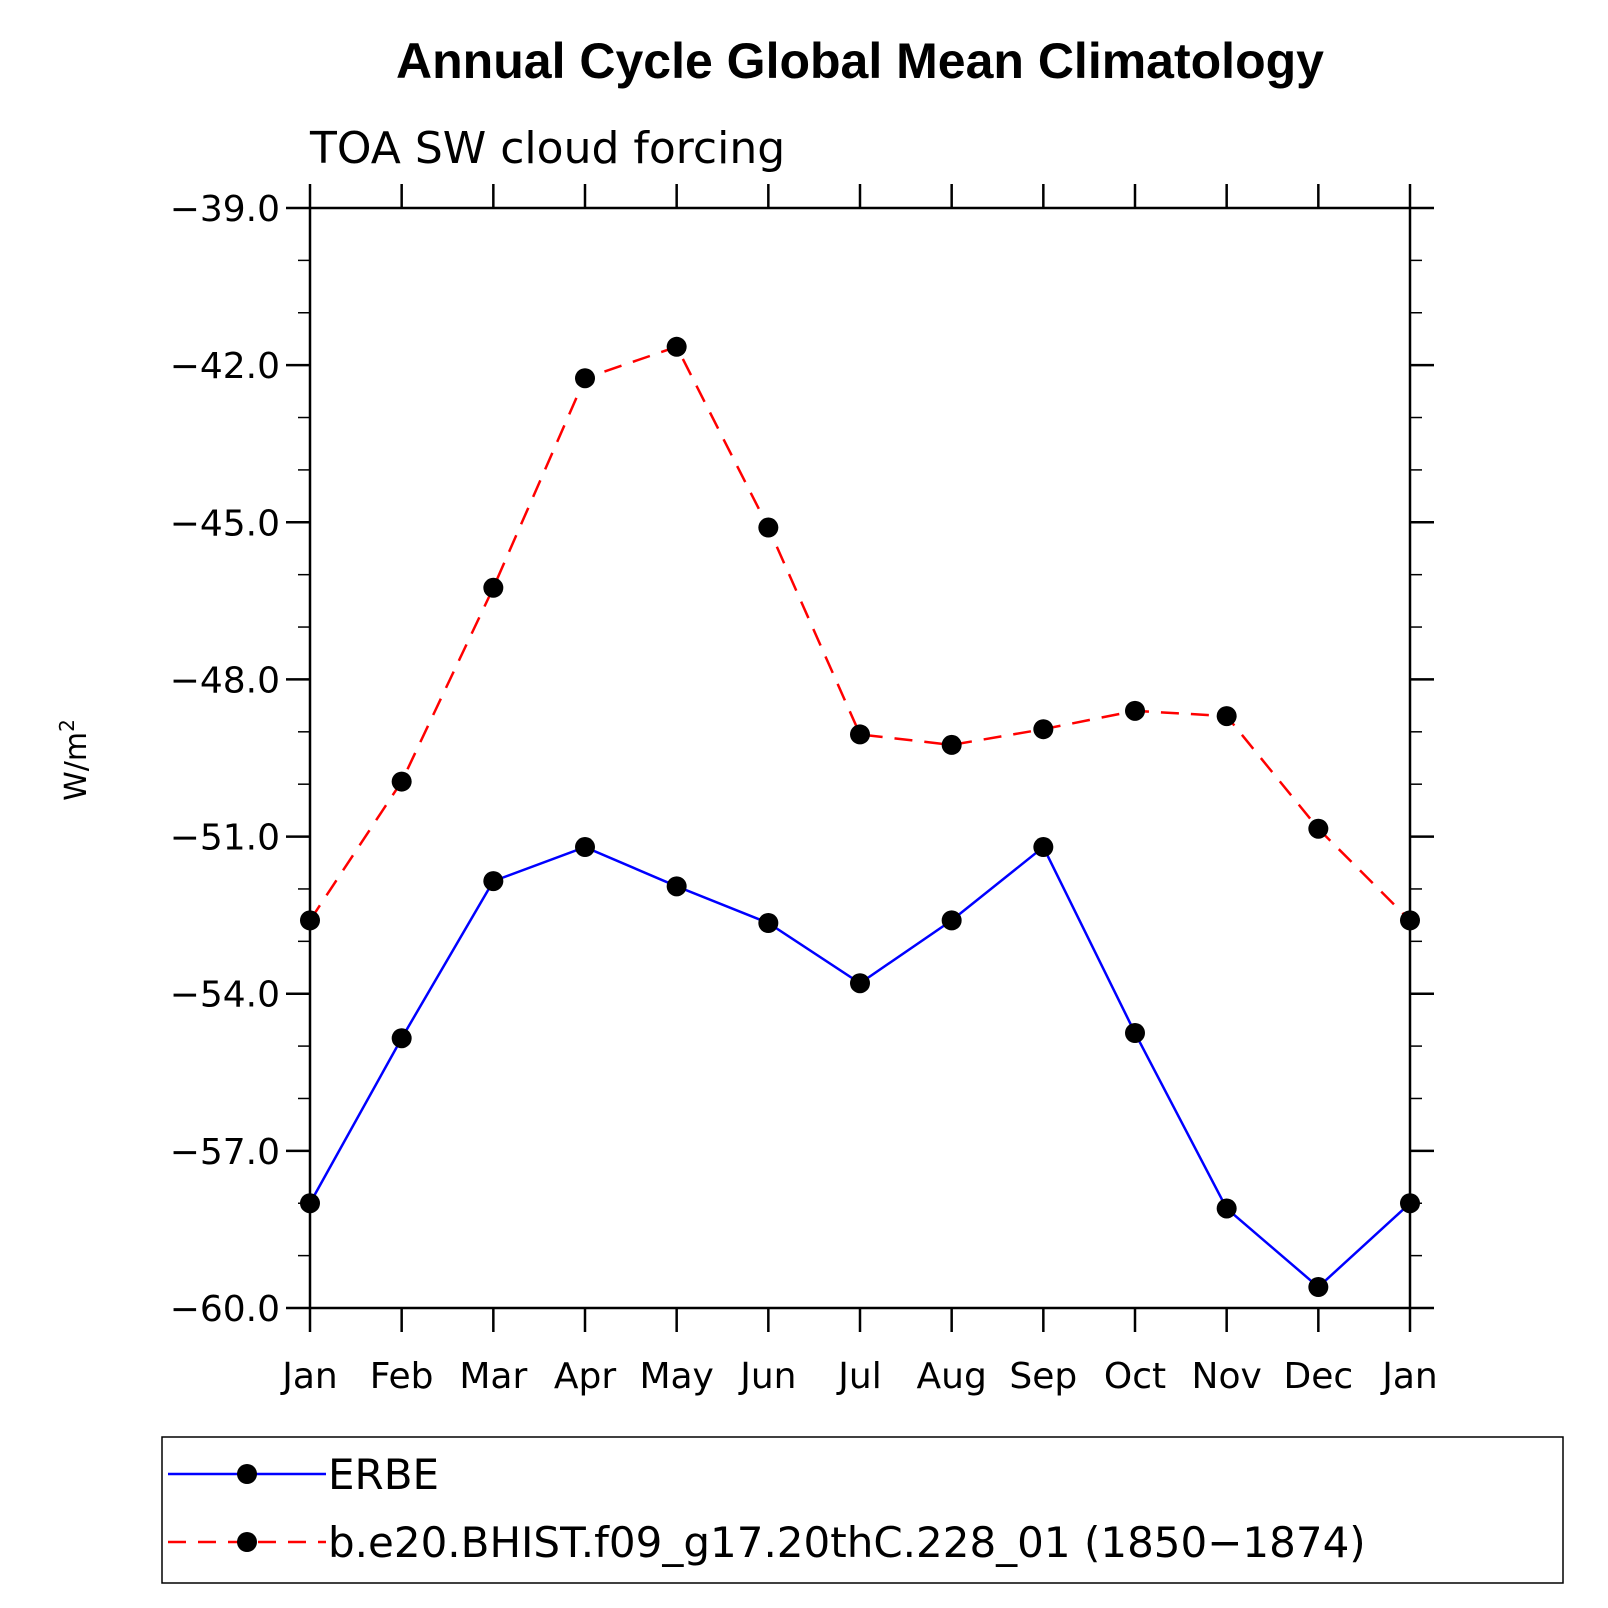 This screenshot has width=1608, height=1608. Describe the element at coordinates (225, 366) in the screenshot. I see `y-tick-label: −42.0` at that location.